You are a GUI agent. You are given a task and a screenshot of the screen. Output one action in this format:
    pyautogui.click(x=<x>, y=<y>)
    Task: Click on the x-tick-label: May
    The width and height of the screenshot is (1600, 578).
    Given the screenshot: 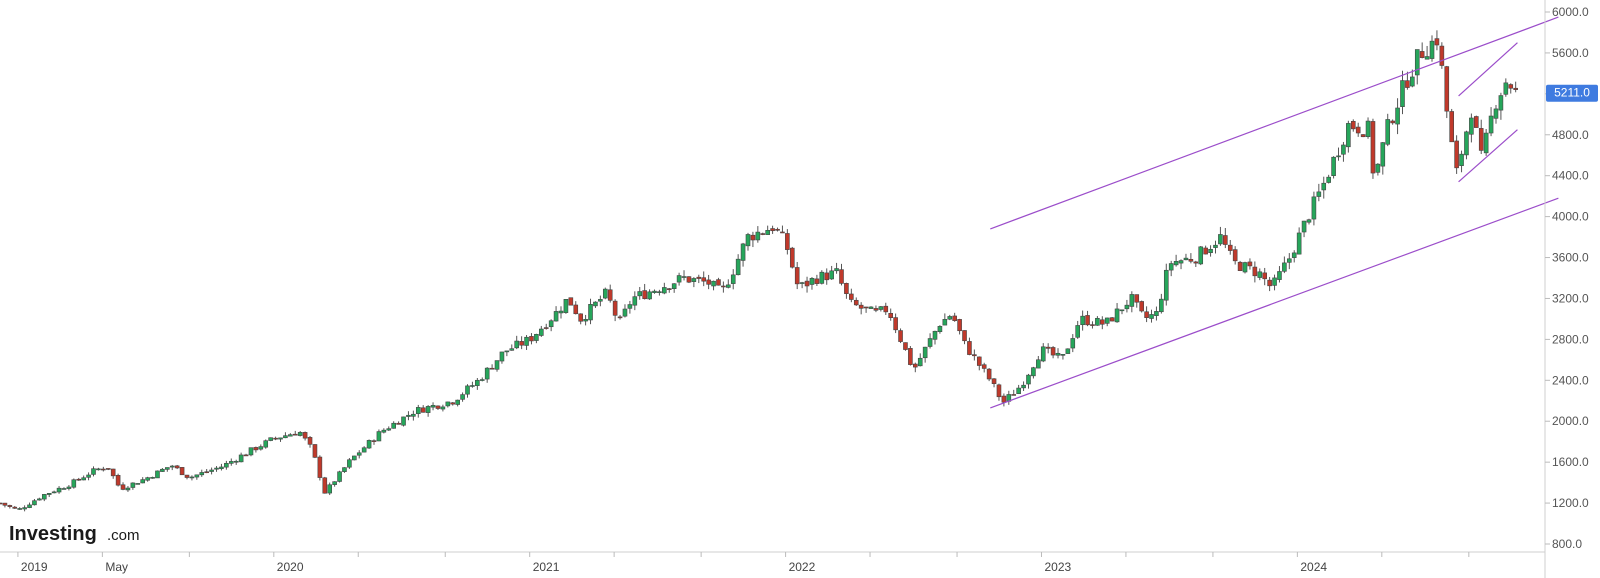 What is the action you would take?
    pyautogui.click(x=116, y=567)
    